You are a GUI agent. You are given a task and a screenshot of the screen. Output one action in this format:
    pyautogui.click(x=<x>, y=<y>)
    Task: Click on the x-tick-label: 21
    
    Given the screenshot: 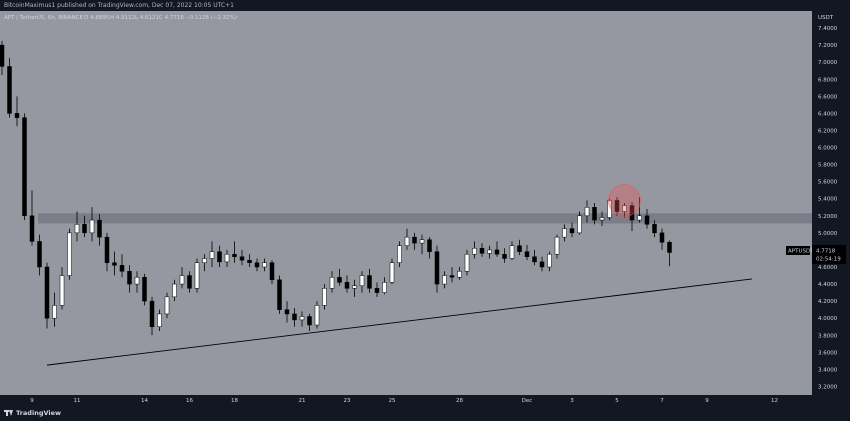 What is the action you would take?
    pyautogui.click(x=302, y=401)
    